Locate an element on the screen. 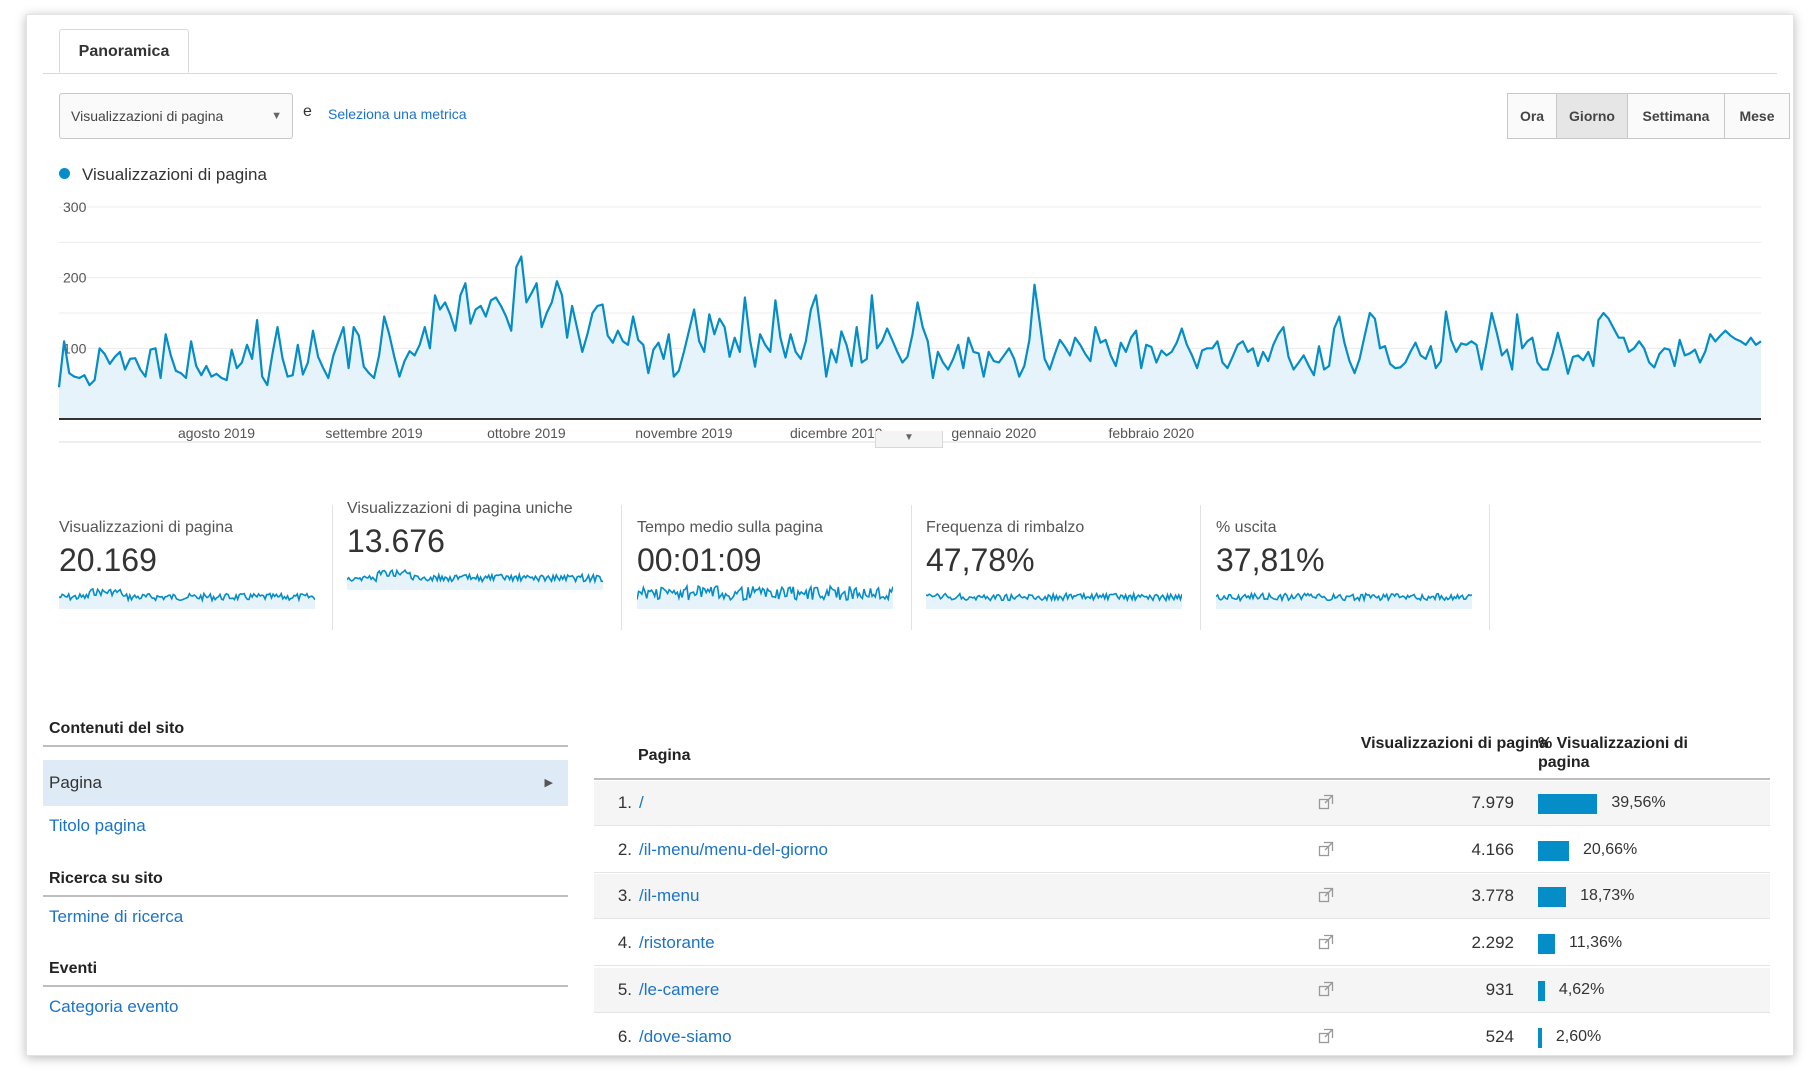 This screenshot has width=1818, height=1080. chevron-down-icon: ▼ is located at coordinates (276, 116).